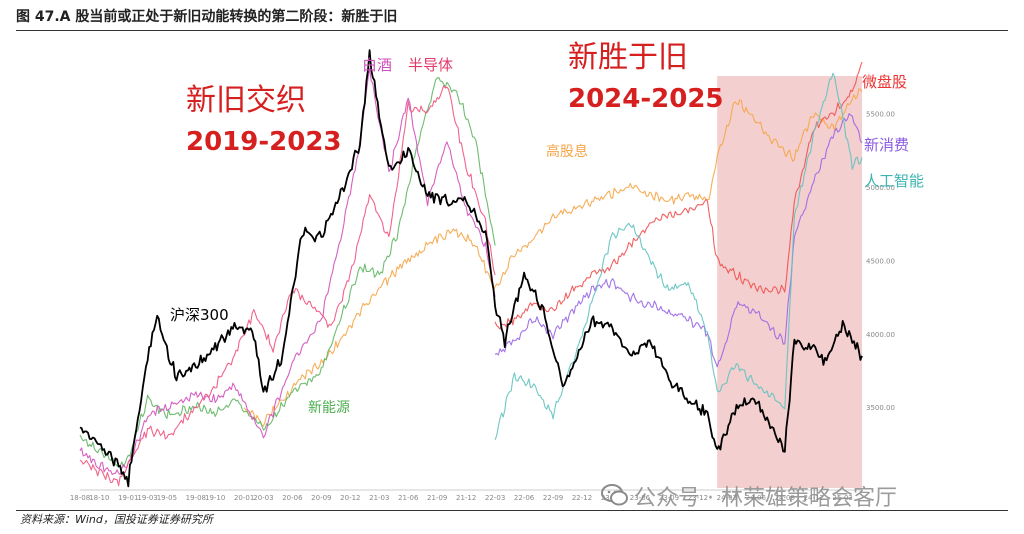  I want to click on chart-background, so click(789, 282).